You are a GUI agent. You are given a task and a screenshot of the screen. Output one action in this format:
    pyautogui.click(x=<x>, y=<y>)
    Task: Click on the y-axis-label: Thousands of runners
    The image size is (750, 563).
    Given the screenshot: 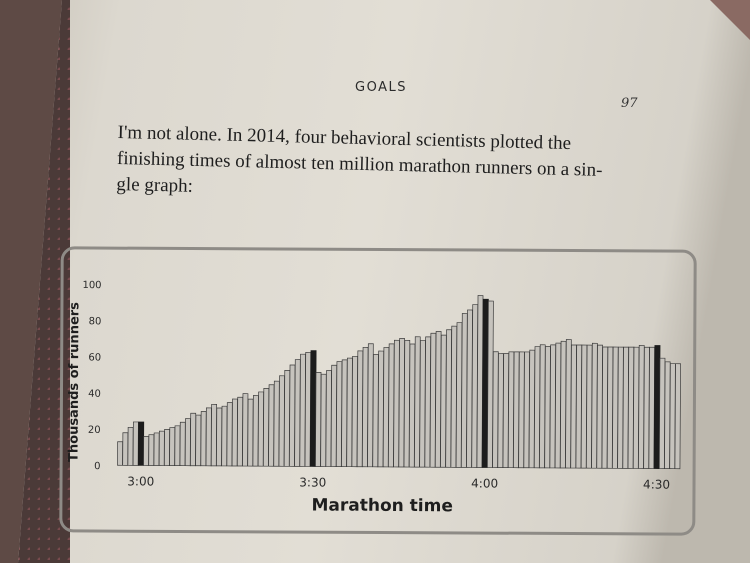 What is the action you would take?
    pyautogui.click(x=74, y=382)
    